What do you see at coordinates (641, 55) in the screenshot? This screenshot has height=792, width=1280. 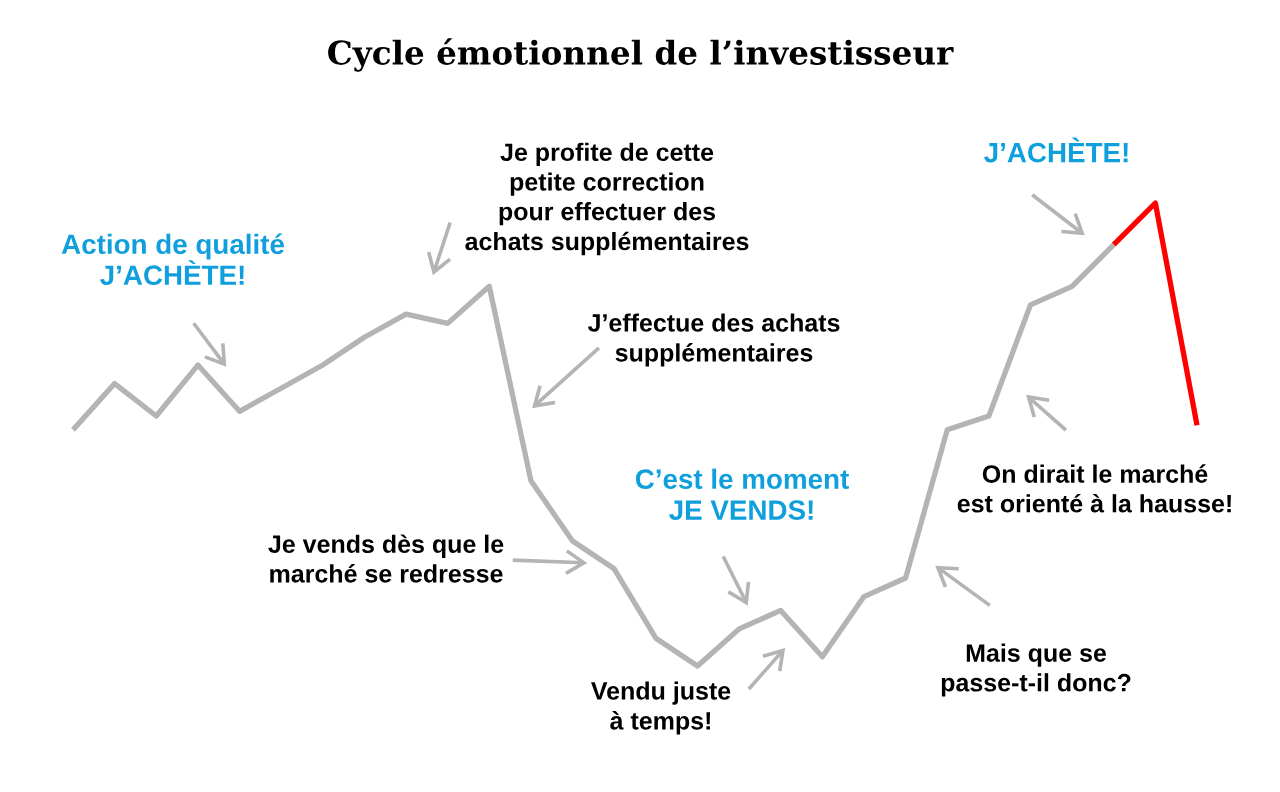 I see `chart-title: Cycle émotionnel de l’investisseur` at bounding box center [641, 55].